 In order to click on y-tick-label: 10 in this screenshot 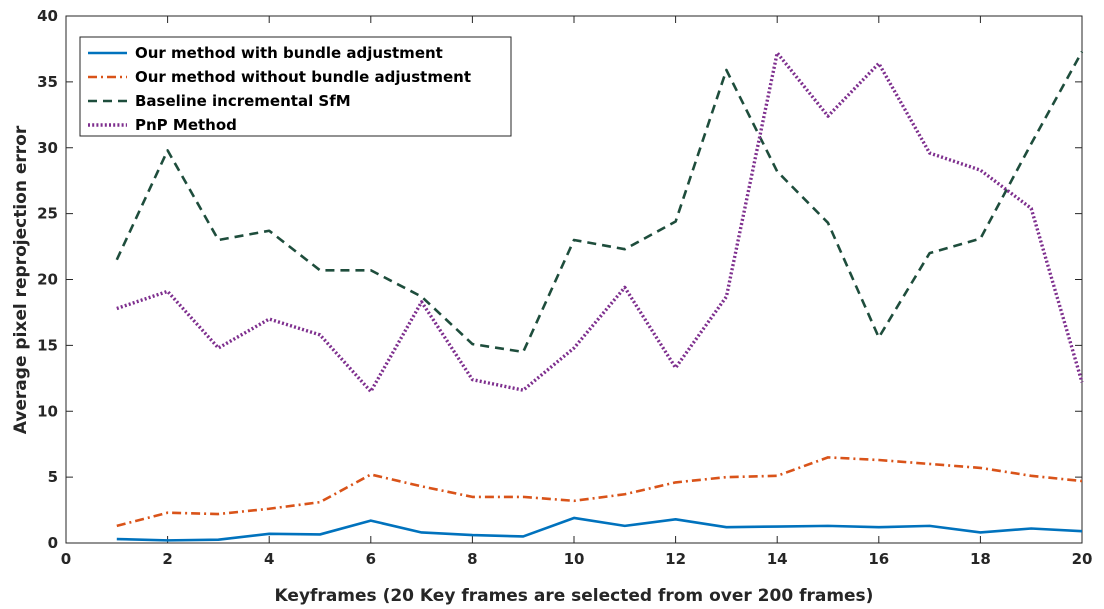, I will do `click(47, 411)`.